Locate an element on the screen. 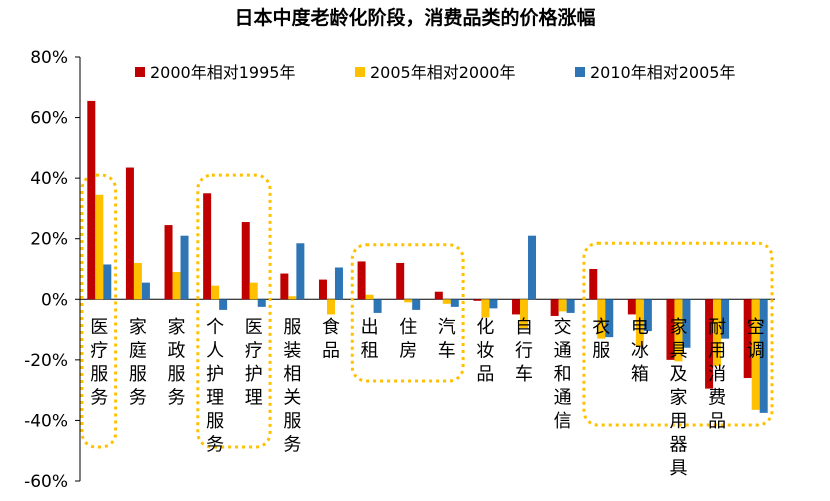  category-label: 家具及家用器具 is located at coordinates (678, 398).